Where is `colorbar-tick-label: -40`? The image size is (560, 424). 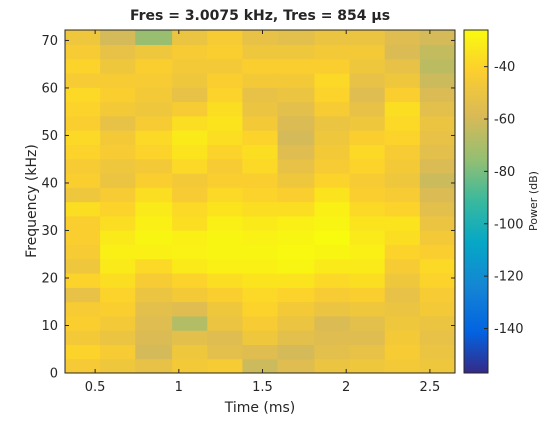 colorbar-tick-label: -40 is located at coordinates (504, 67).